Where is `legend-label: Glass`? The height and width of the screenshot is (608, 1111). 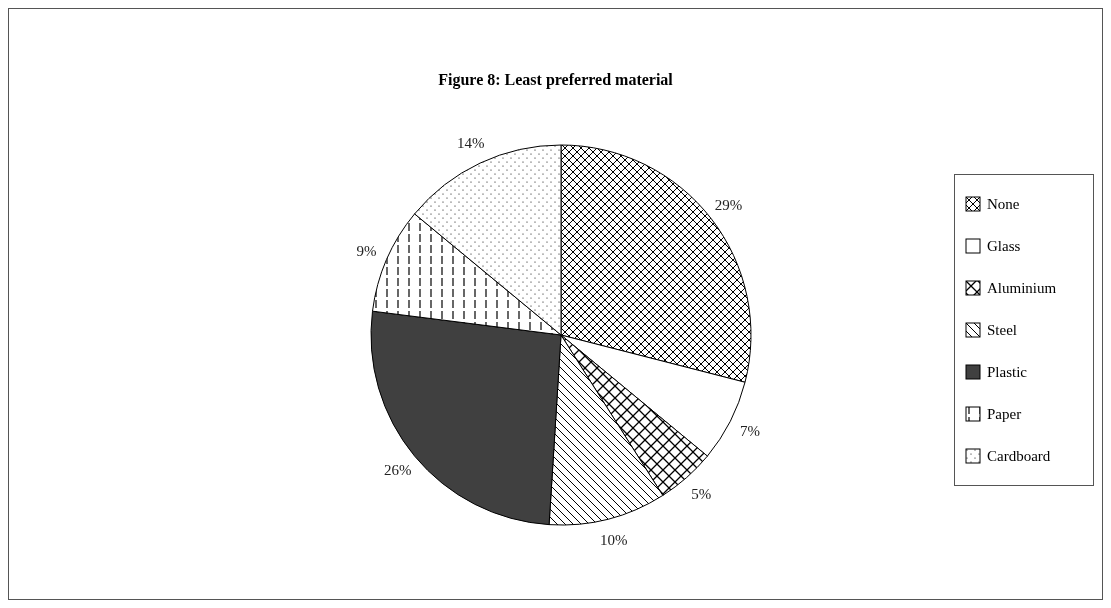
legend-label: Glass is located at coordinates (1004, 246).